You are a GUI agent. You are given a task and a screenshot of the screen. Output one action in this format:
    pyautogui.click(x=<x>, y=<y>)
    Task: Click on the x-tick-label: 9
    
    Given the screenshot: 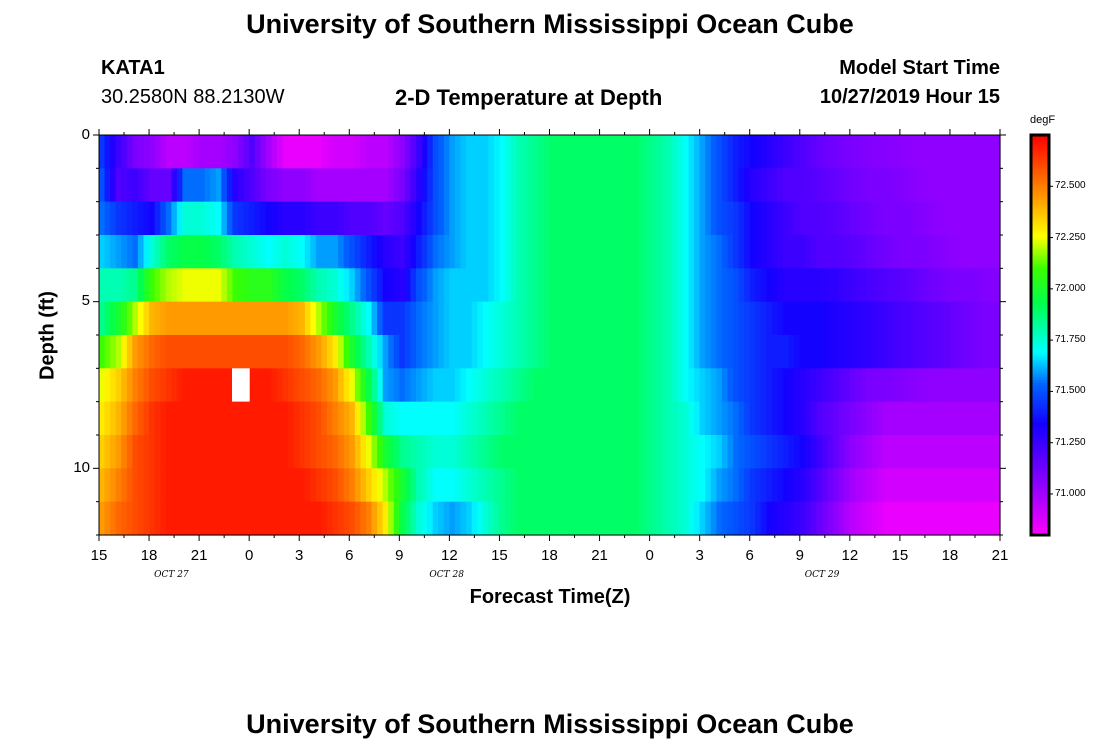 What is the action you would take?
    pyautogui.click(x=399, y=555)
    